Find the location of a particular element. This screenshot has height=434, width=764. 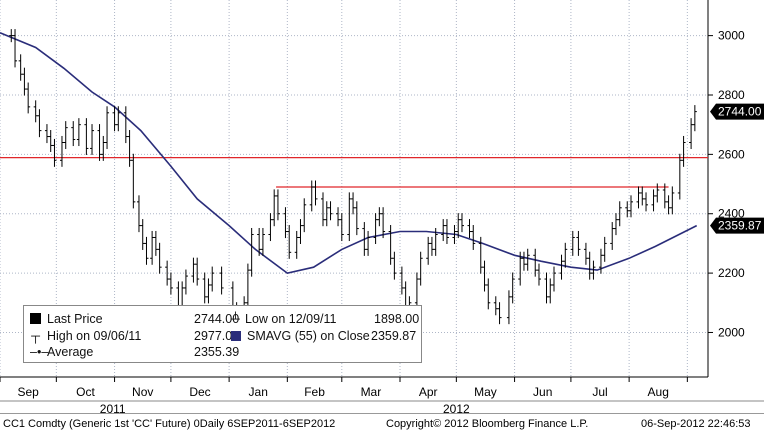

x-tick-label: Feb is located at coordinates (314, 392).